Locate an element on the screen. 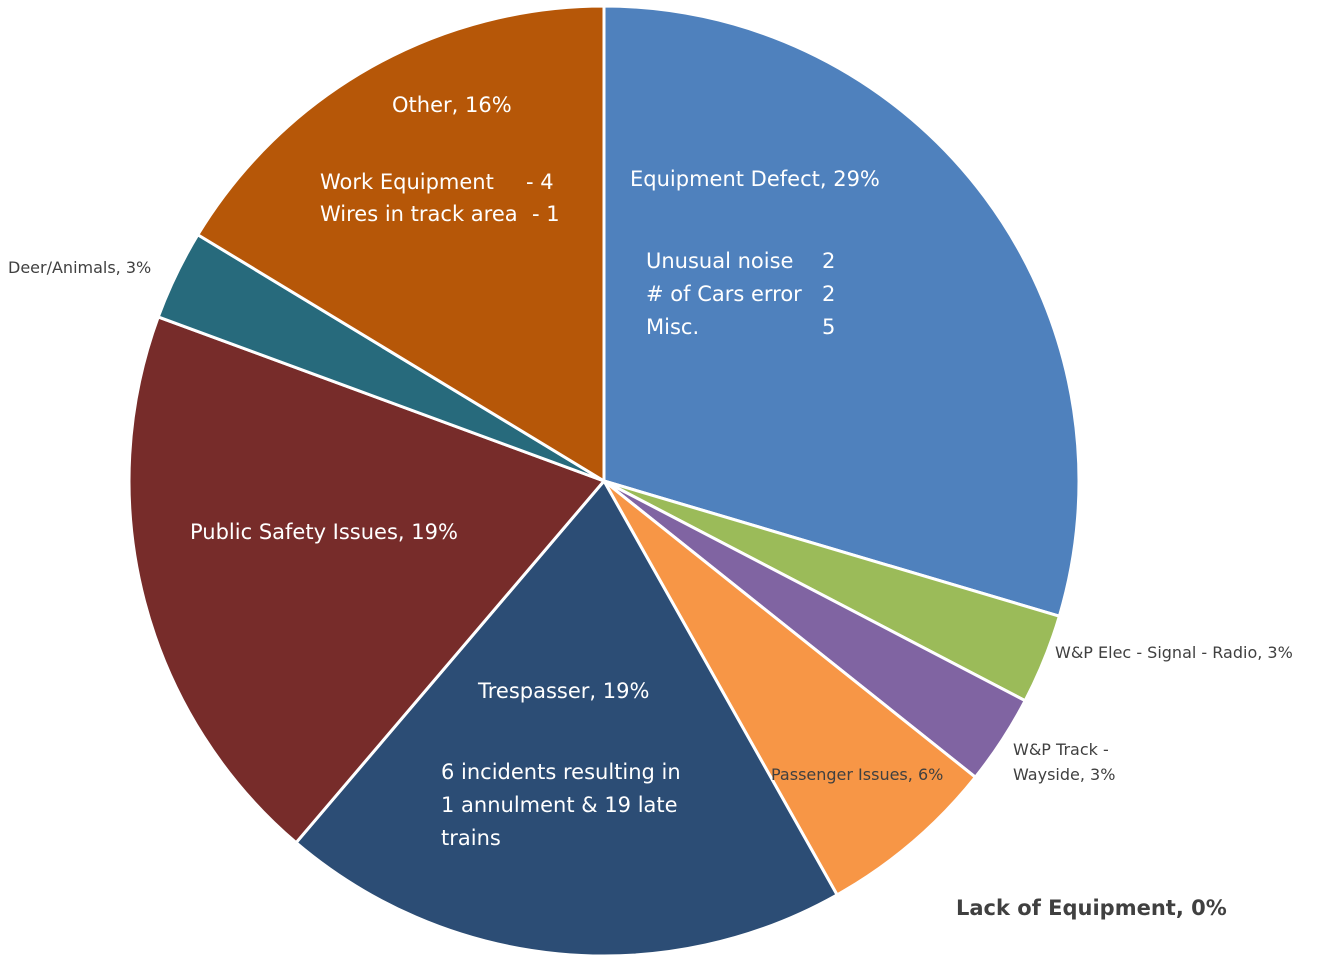 The width and height of the screenshot is (1332, 957). trespasser-detail-line2: 1 annulment & 19 late is located at coordinates (559, 805).